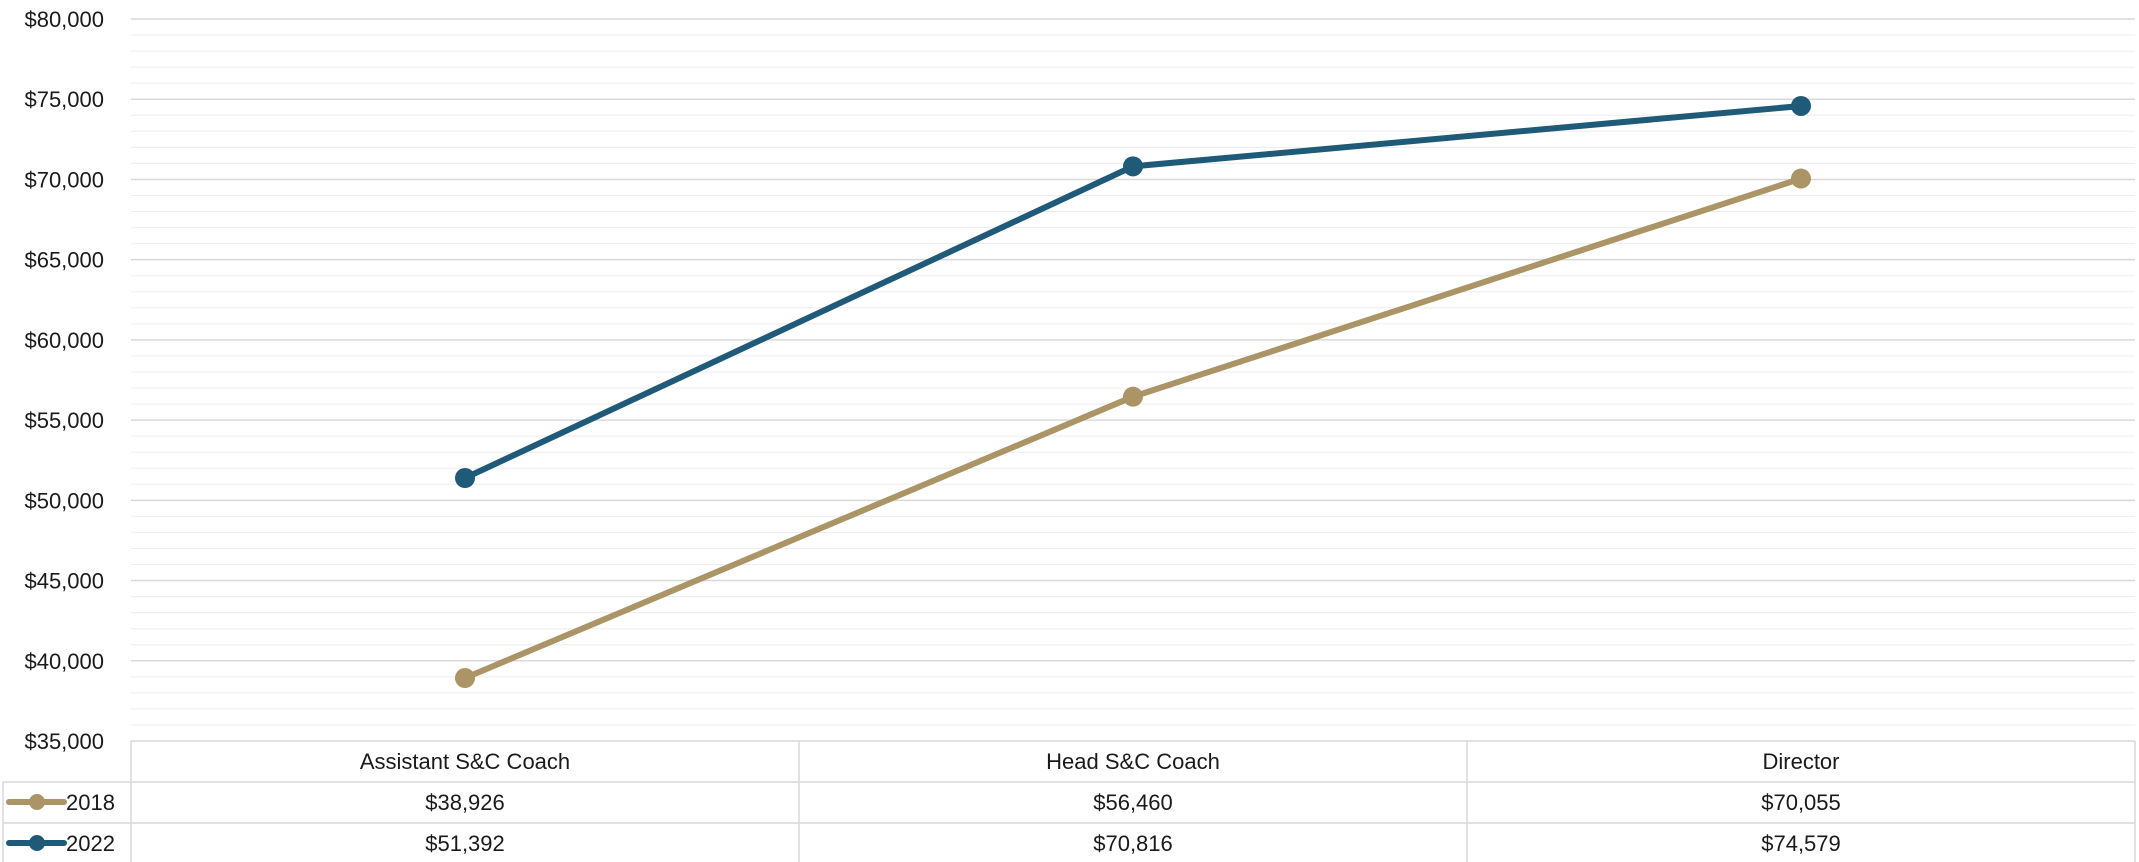 This screenshot has width=2139, height=862. What do you see at coordinates (64, 741) in the screenshot?
I see `y-tick-label: $35,000` at bounding box center [64, 741].